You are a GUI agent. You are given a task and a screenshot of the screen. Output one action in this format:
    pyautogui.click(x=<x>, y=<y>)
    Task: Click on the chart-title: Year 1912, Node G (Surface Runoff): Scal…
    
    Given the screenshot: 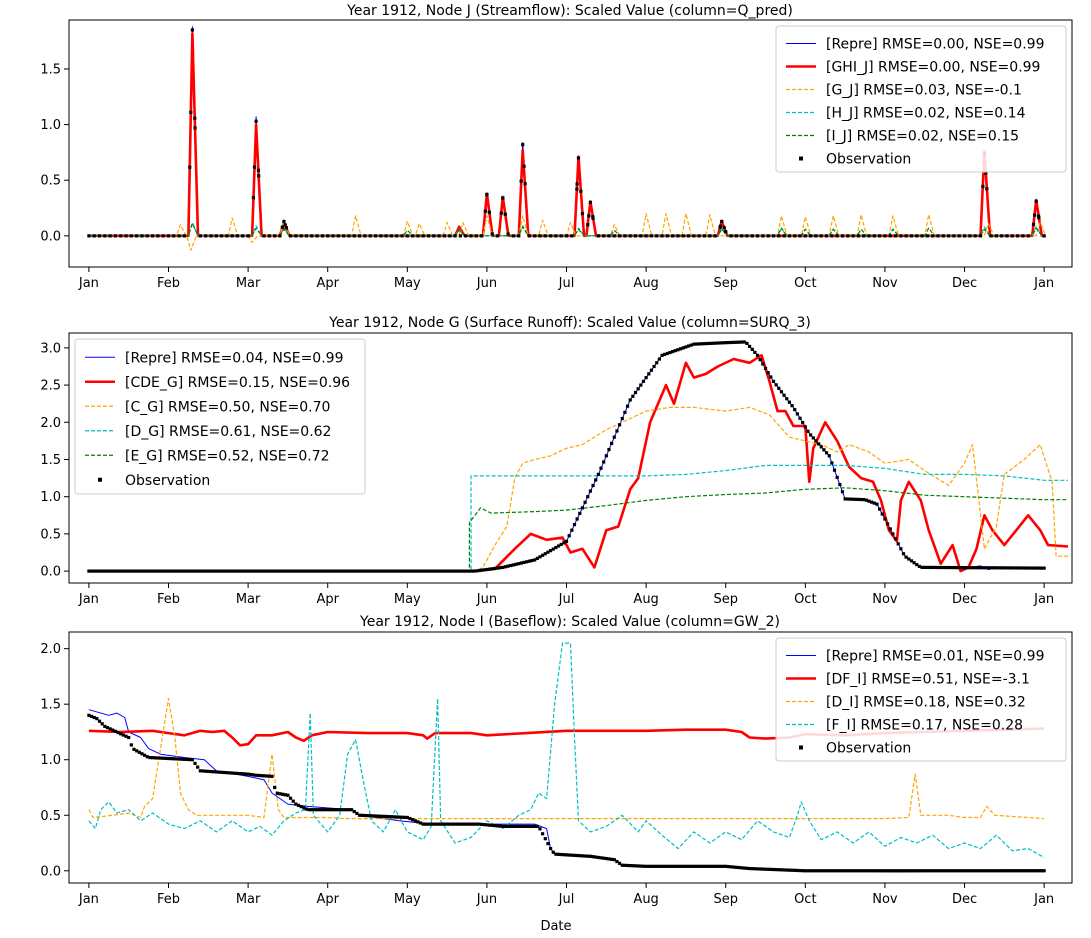 What is the action you would take?
    pyautogui.click(x=569, y=323)
    